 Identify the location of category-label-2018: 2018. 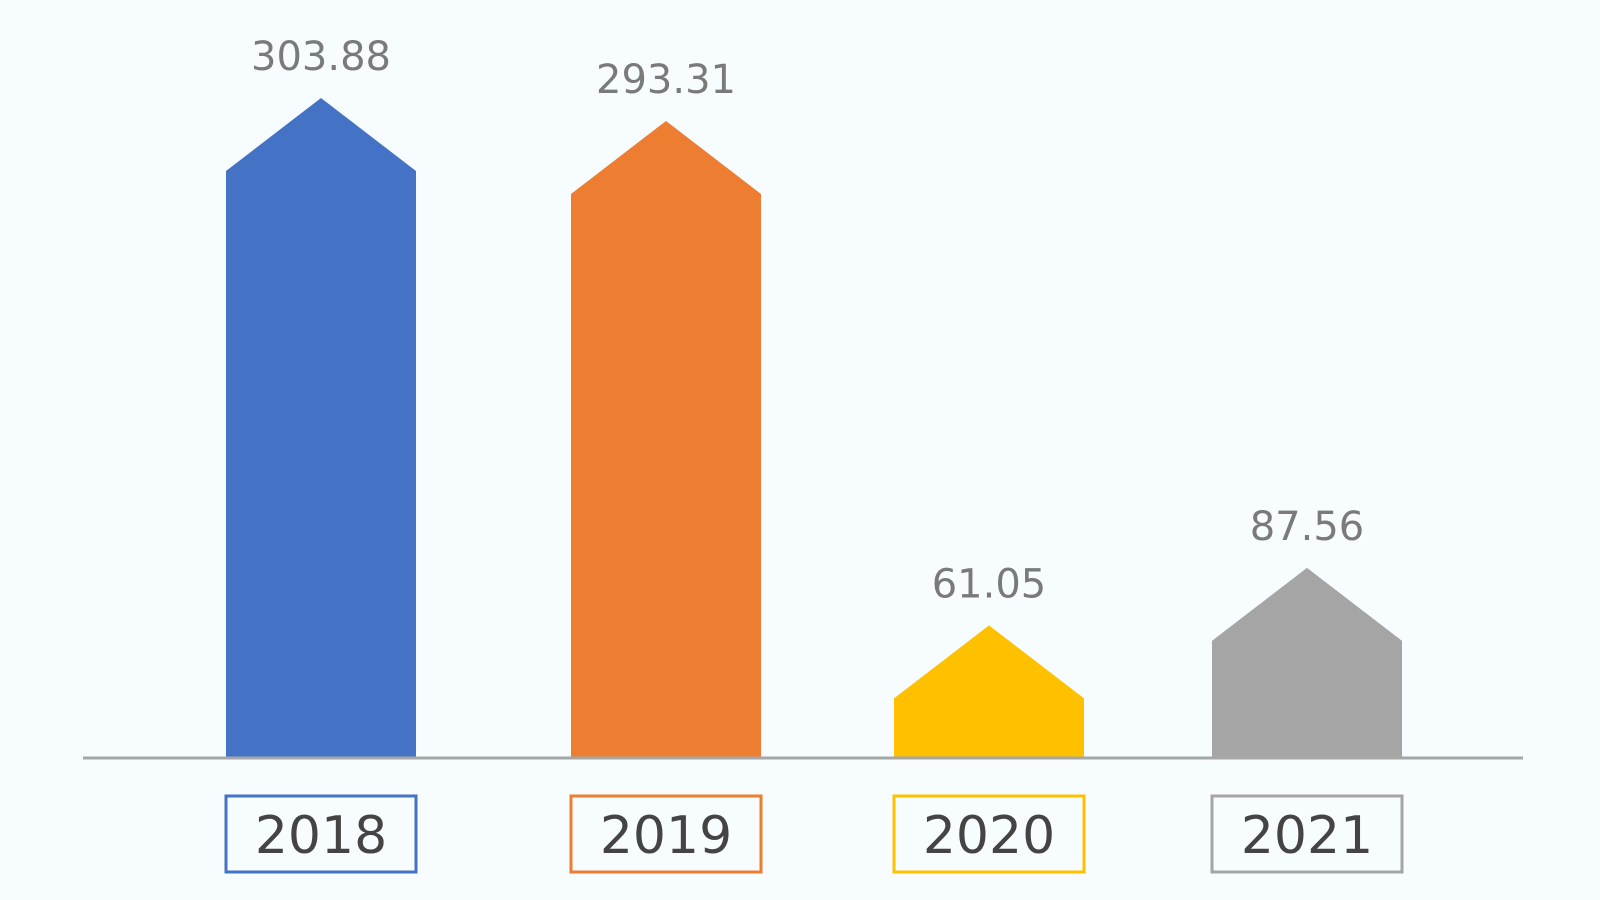
(321, 836).